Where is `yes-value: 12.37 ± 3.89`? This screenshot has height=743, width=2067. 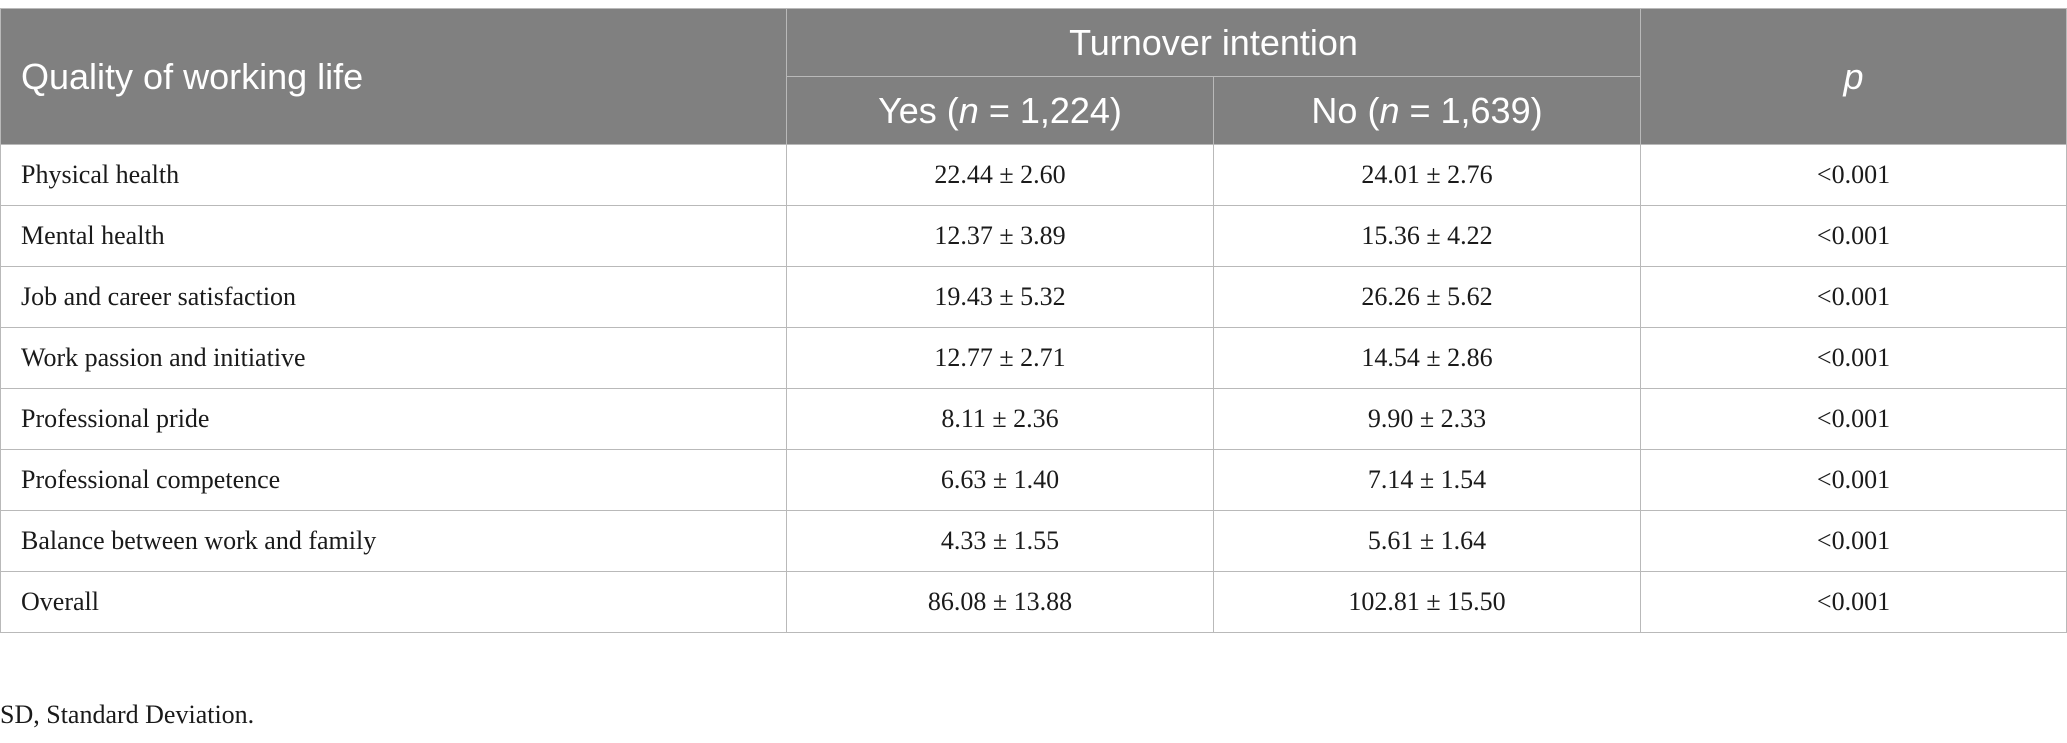
yes-value: 12.37 ± 3.89 is located at coordinates (1000, 236).